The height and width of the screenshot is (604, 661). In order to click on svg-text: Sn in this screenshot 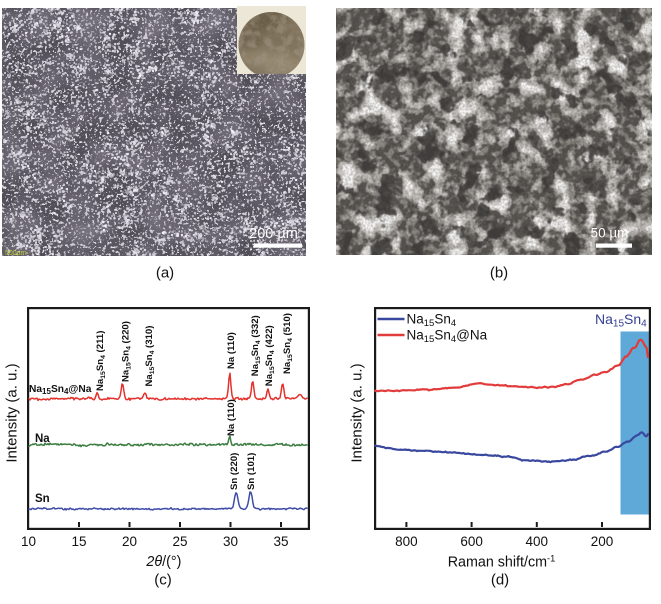, I will do `click(42, 499)`.